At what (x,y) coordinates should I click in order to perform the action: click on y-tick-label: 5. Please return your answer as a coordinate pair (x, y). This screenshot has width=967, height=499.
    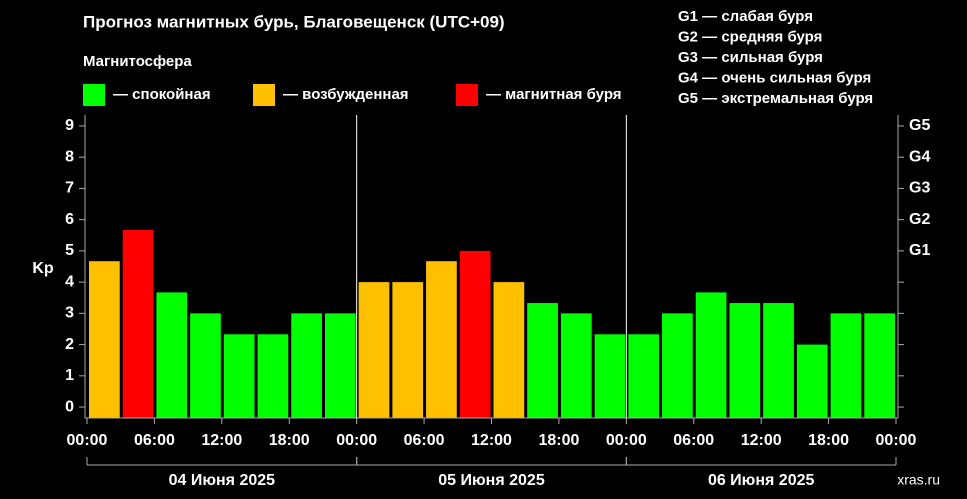
    Looking at the image, I should click on (69, 250).